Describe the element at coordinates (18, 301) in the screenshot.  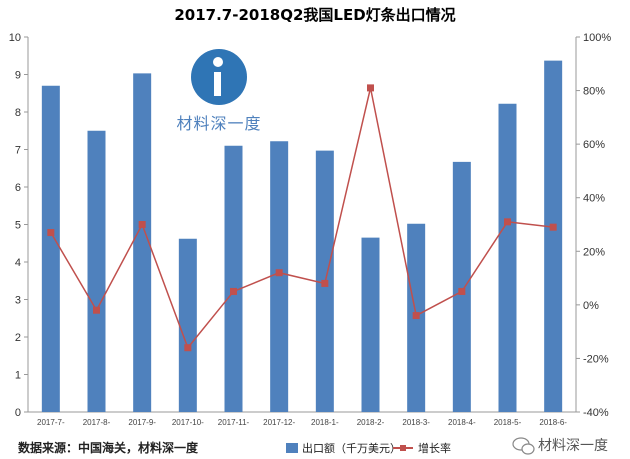
I see `y-left-tick-label: 3` at that location.